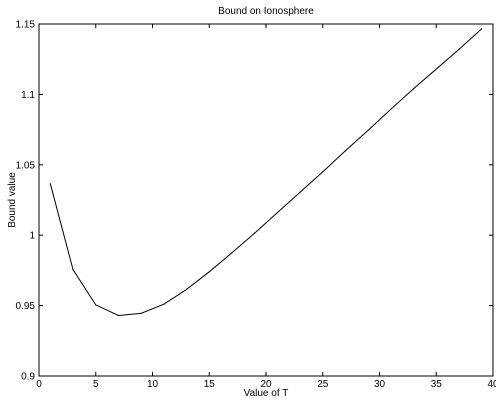 This screenshot has width=496, height=401. I want to click on y-tick-label: 0.9, so click(28, 377).